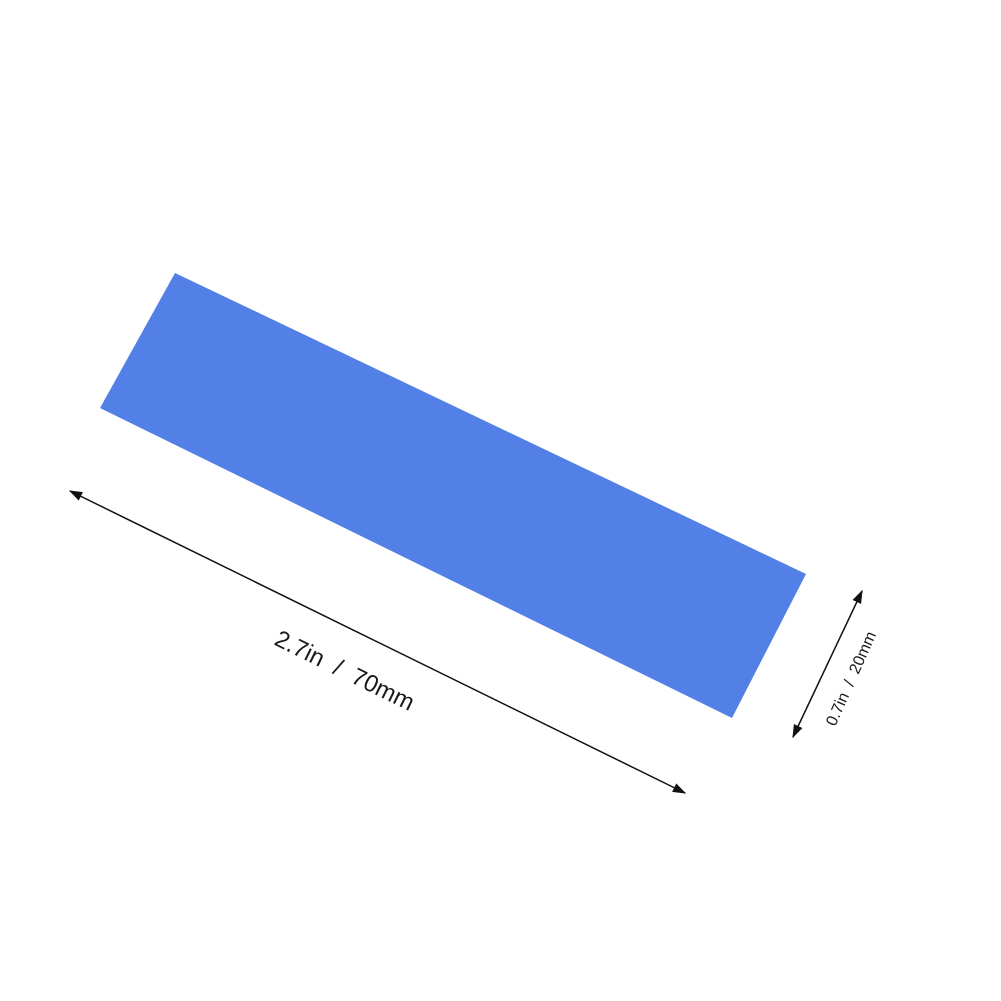 The image size is (1001, 1001). Describe the element at coordinates (851, 679) in the screenshot. I see `width-label: 0.7in / 20mm` at that location.